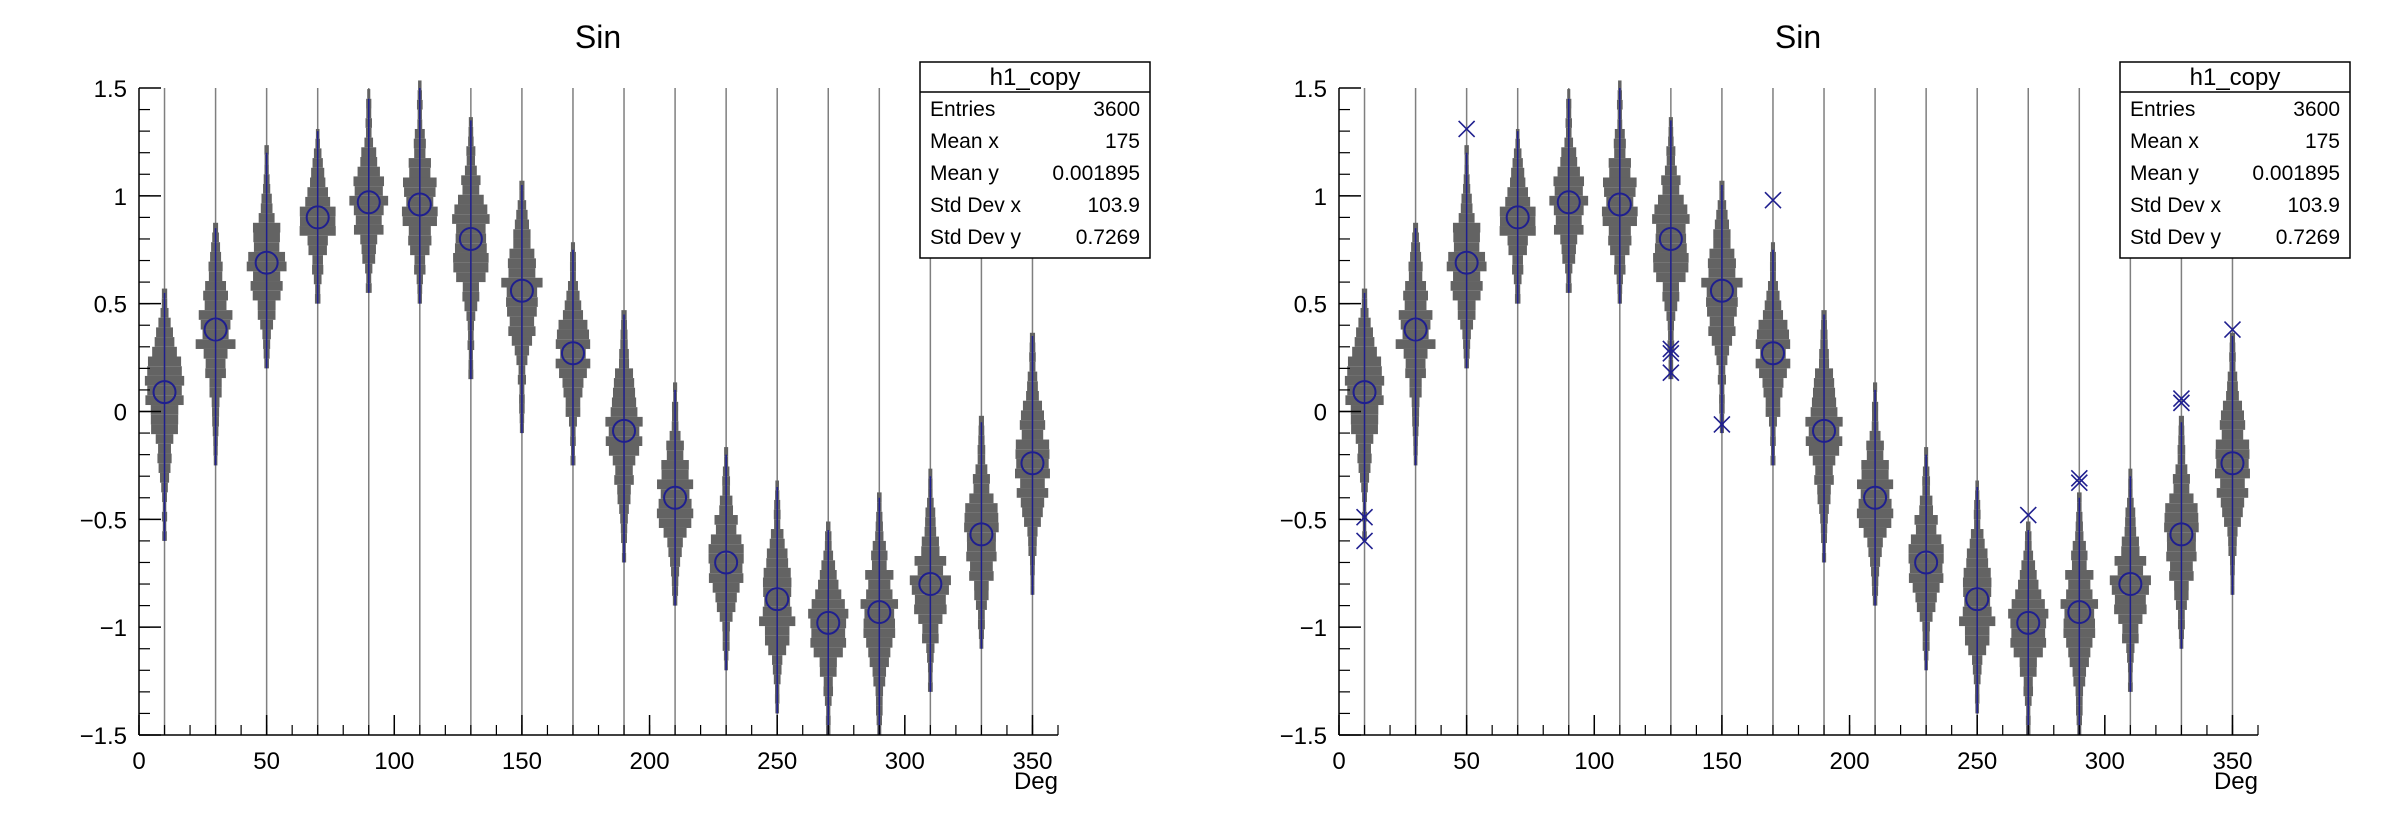 This screenshot has width=2388, height=821. Describe the element at coordinates (2162, 109) in the screenshot. I see `stats-row-label: Entries` at that location.